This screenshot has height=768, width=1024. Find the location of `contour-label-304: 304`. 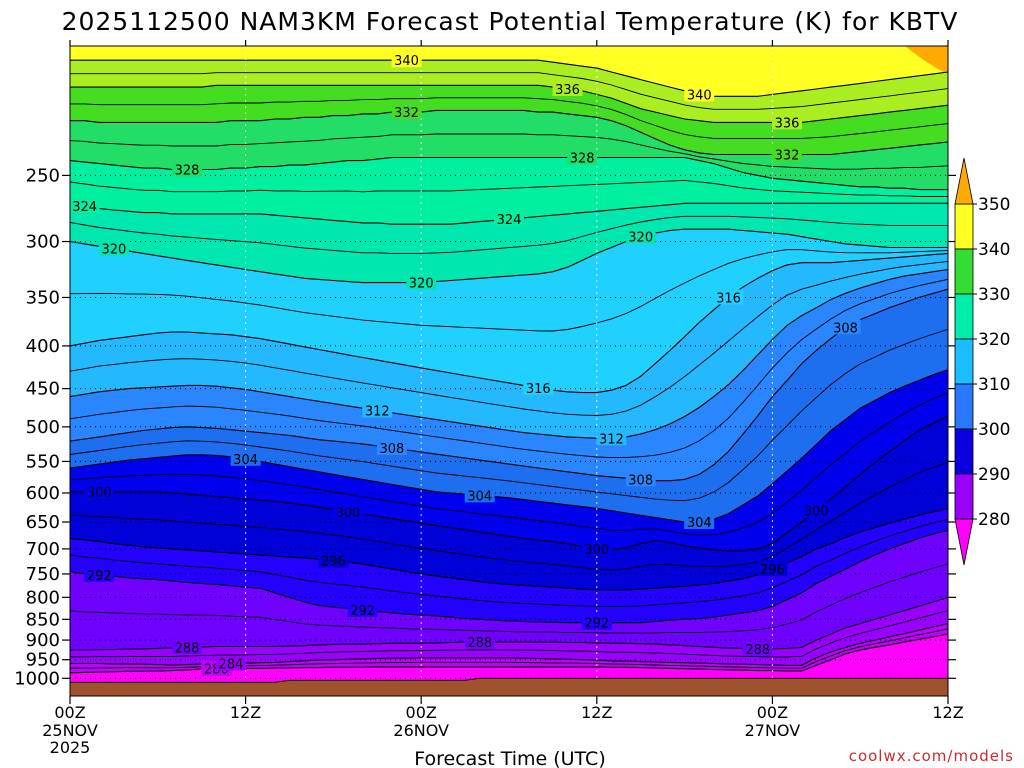

contour-label-304: 304 is located at coordinates (479, 495).